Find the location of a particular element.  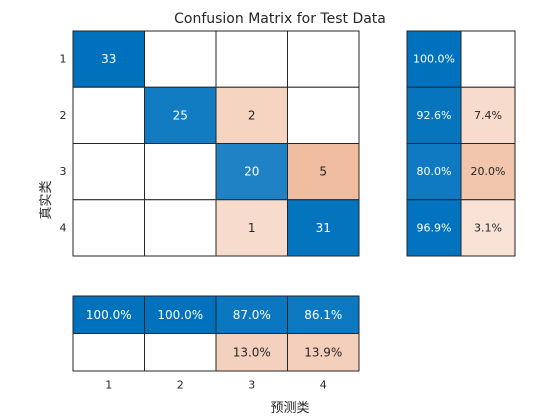

x-tick-2: 2 is located at coordinates (180, 385).